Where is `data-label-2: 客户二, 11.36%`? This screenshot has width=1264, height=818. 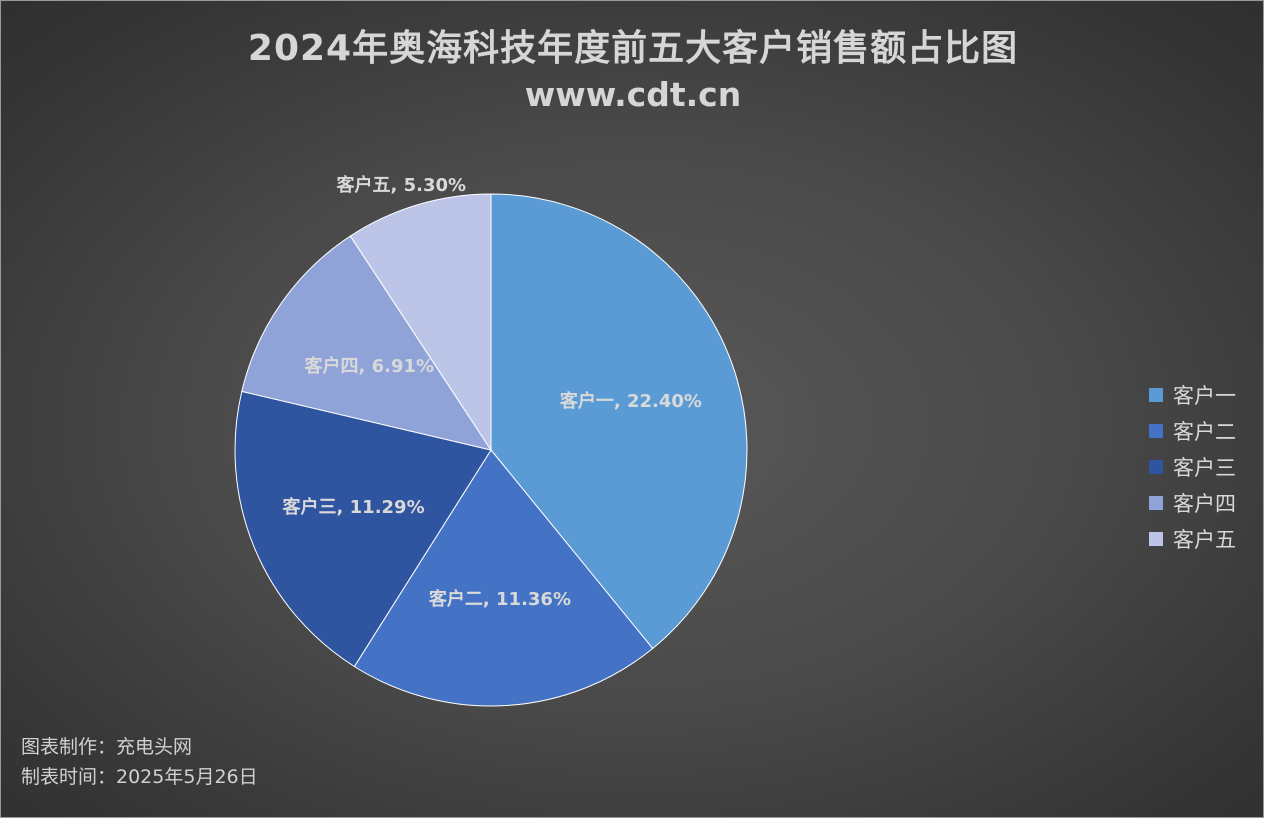 data-label-2: 客户二, 11.36% is located at coordinates (499, 600).